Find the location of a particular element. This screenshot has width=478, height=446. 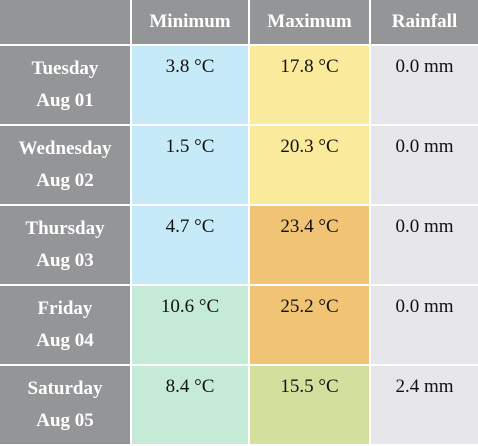

minimum-cell: 4.7 °C is located at coordinates (191, 246).